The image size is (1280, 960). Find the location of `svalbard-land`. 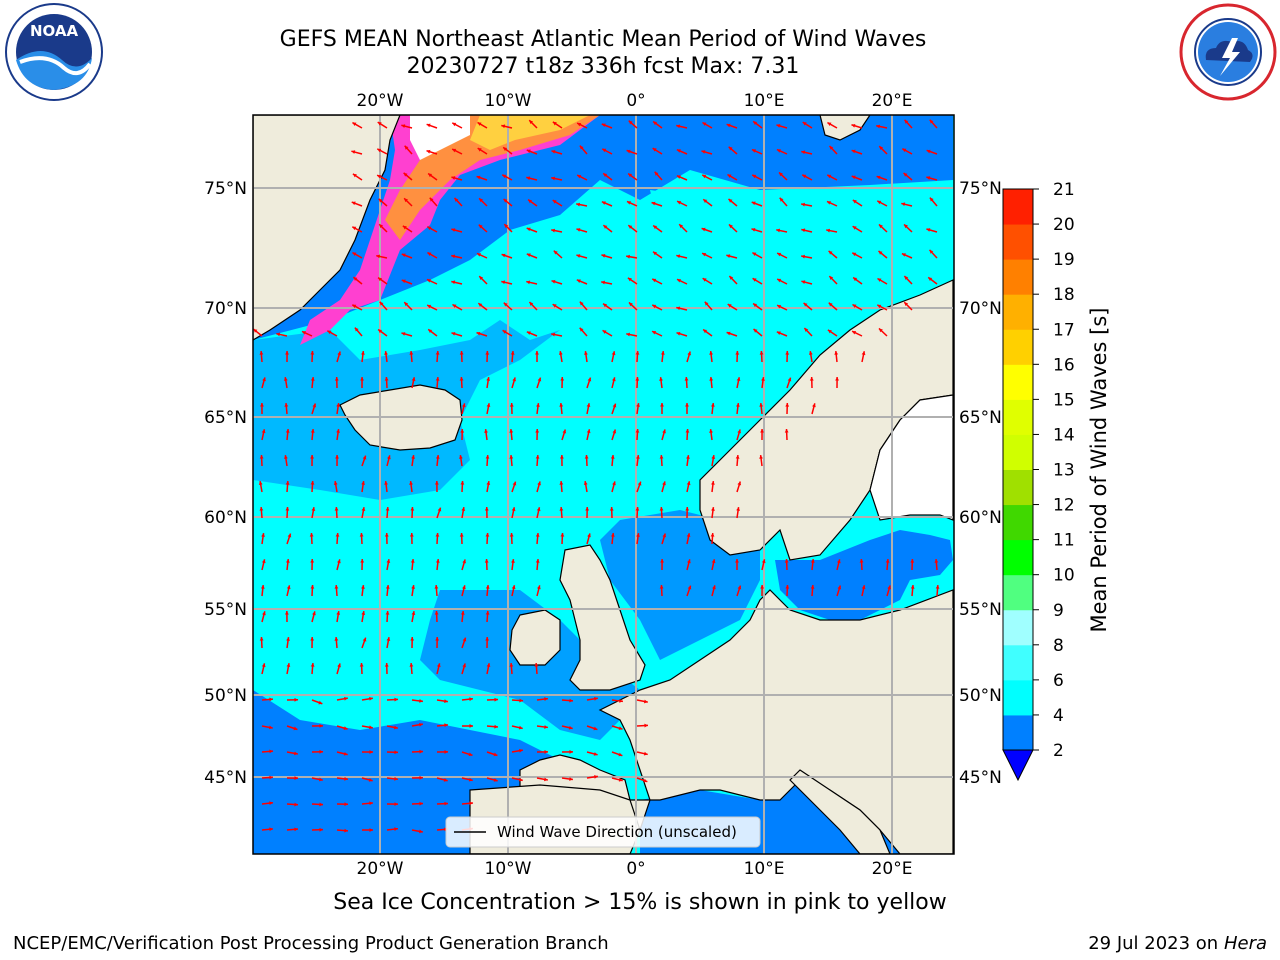

svalbard-land is located at coordinates (845, 128).